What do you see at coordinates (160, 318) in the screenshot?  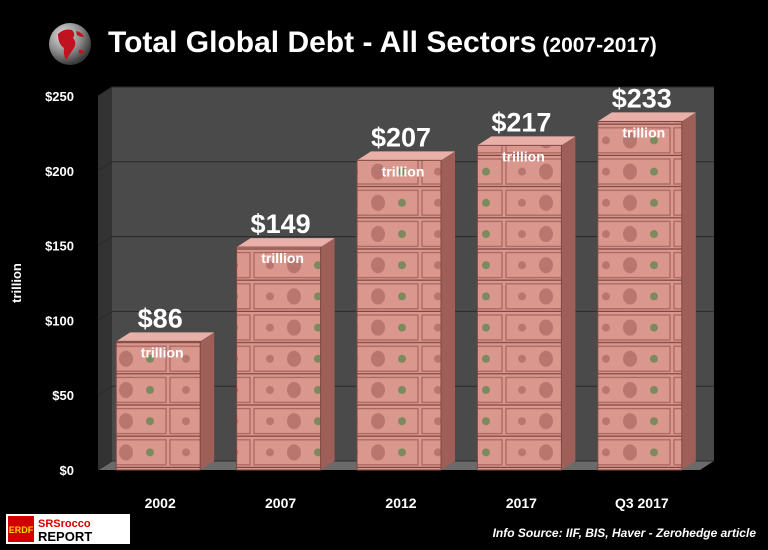 I see `data-label: $86` at bounding box center [160, 318].